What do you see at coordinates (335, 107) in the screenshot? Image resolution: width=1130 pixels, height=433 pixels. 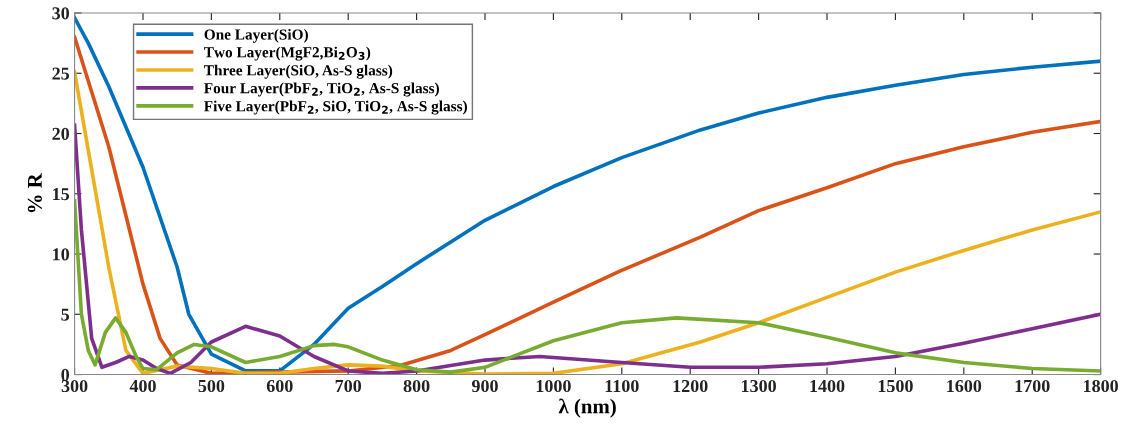 I see `legend-label: Five Layer(PbF$_{2}$, SiO, TiO$_{2}$, As-S glass)` at bounding box center [335, 107].